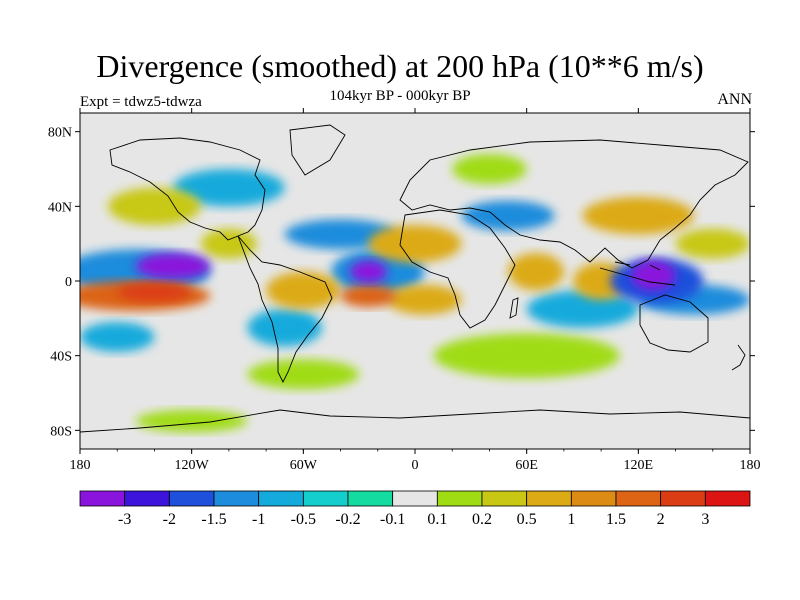 The image size is (800, 600). What do you see at coordinates (415, 465) in the screenshot?
I see `x-tick-label: 0` at bounding box center [415, 465].